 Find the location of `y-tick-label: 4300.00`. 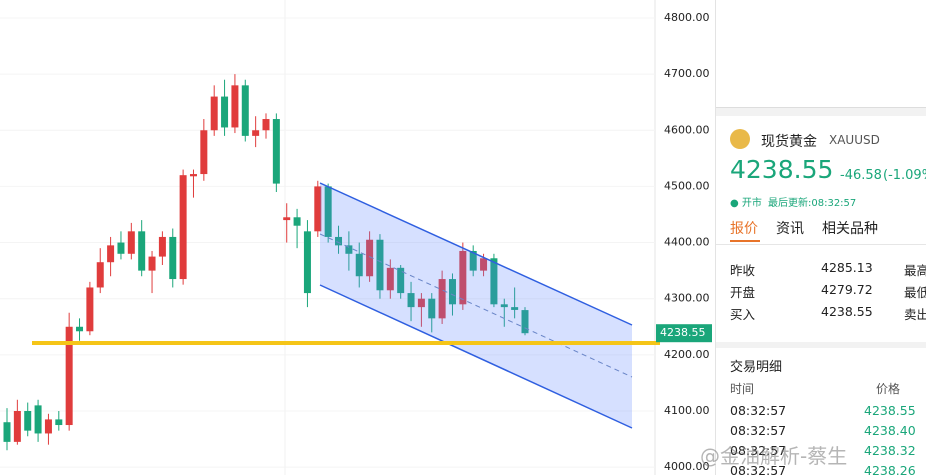

y-tick-label: 4300.00 is located at coordinates (687, 298).